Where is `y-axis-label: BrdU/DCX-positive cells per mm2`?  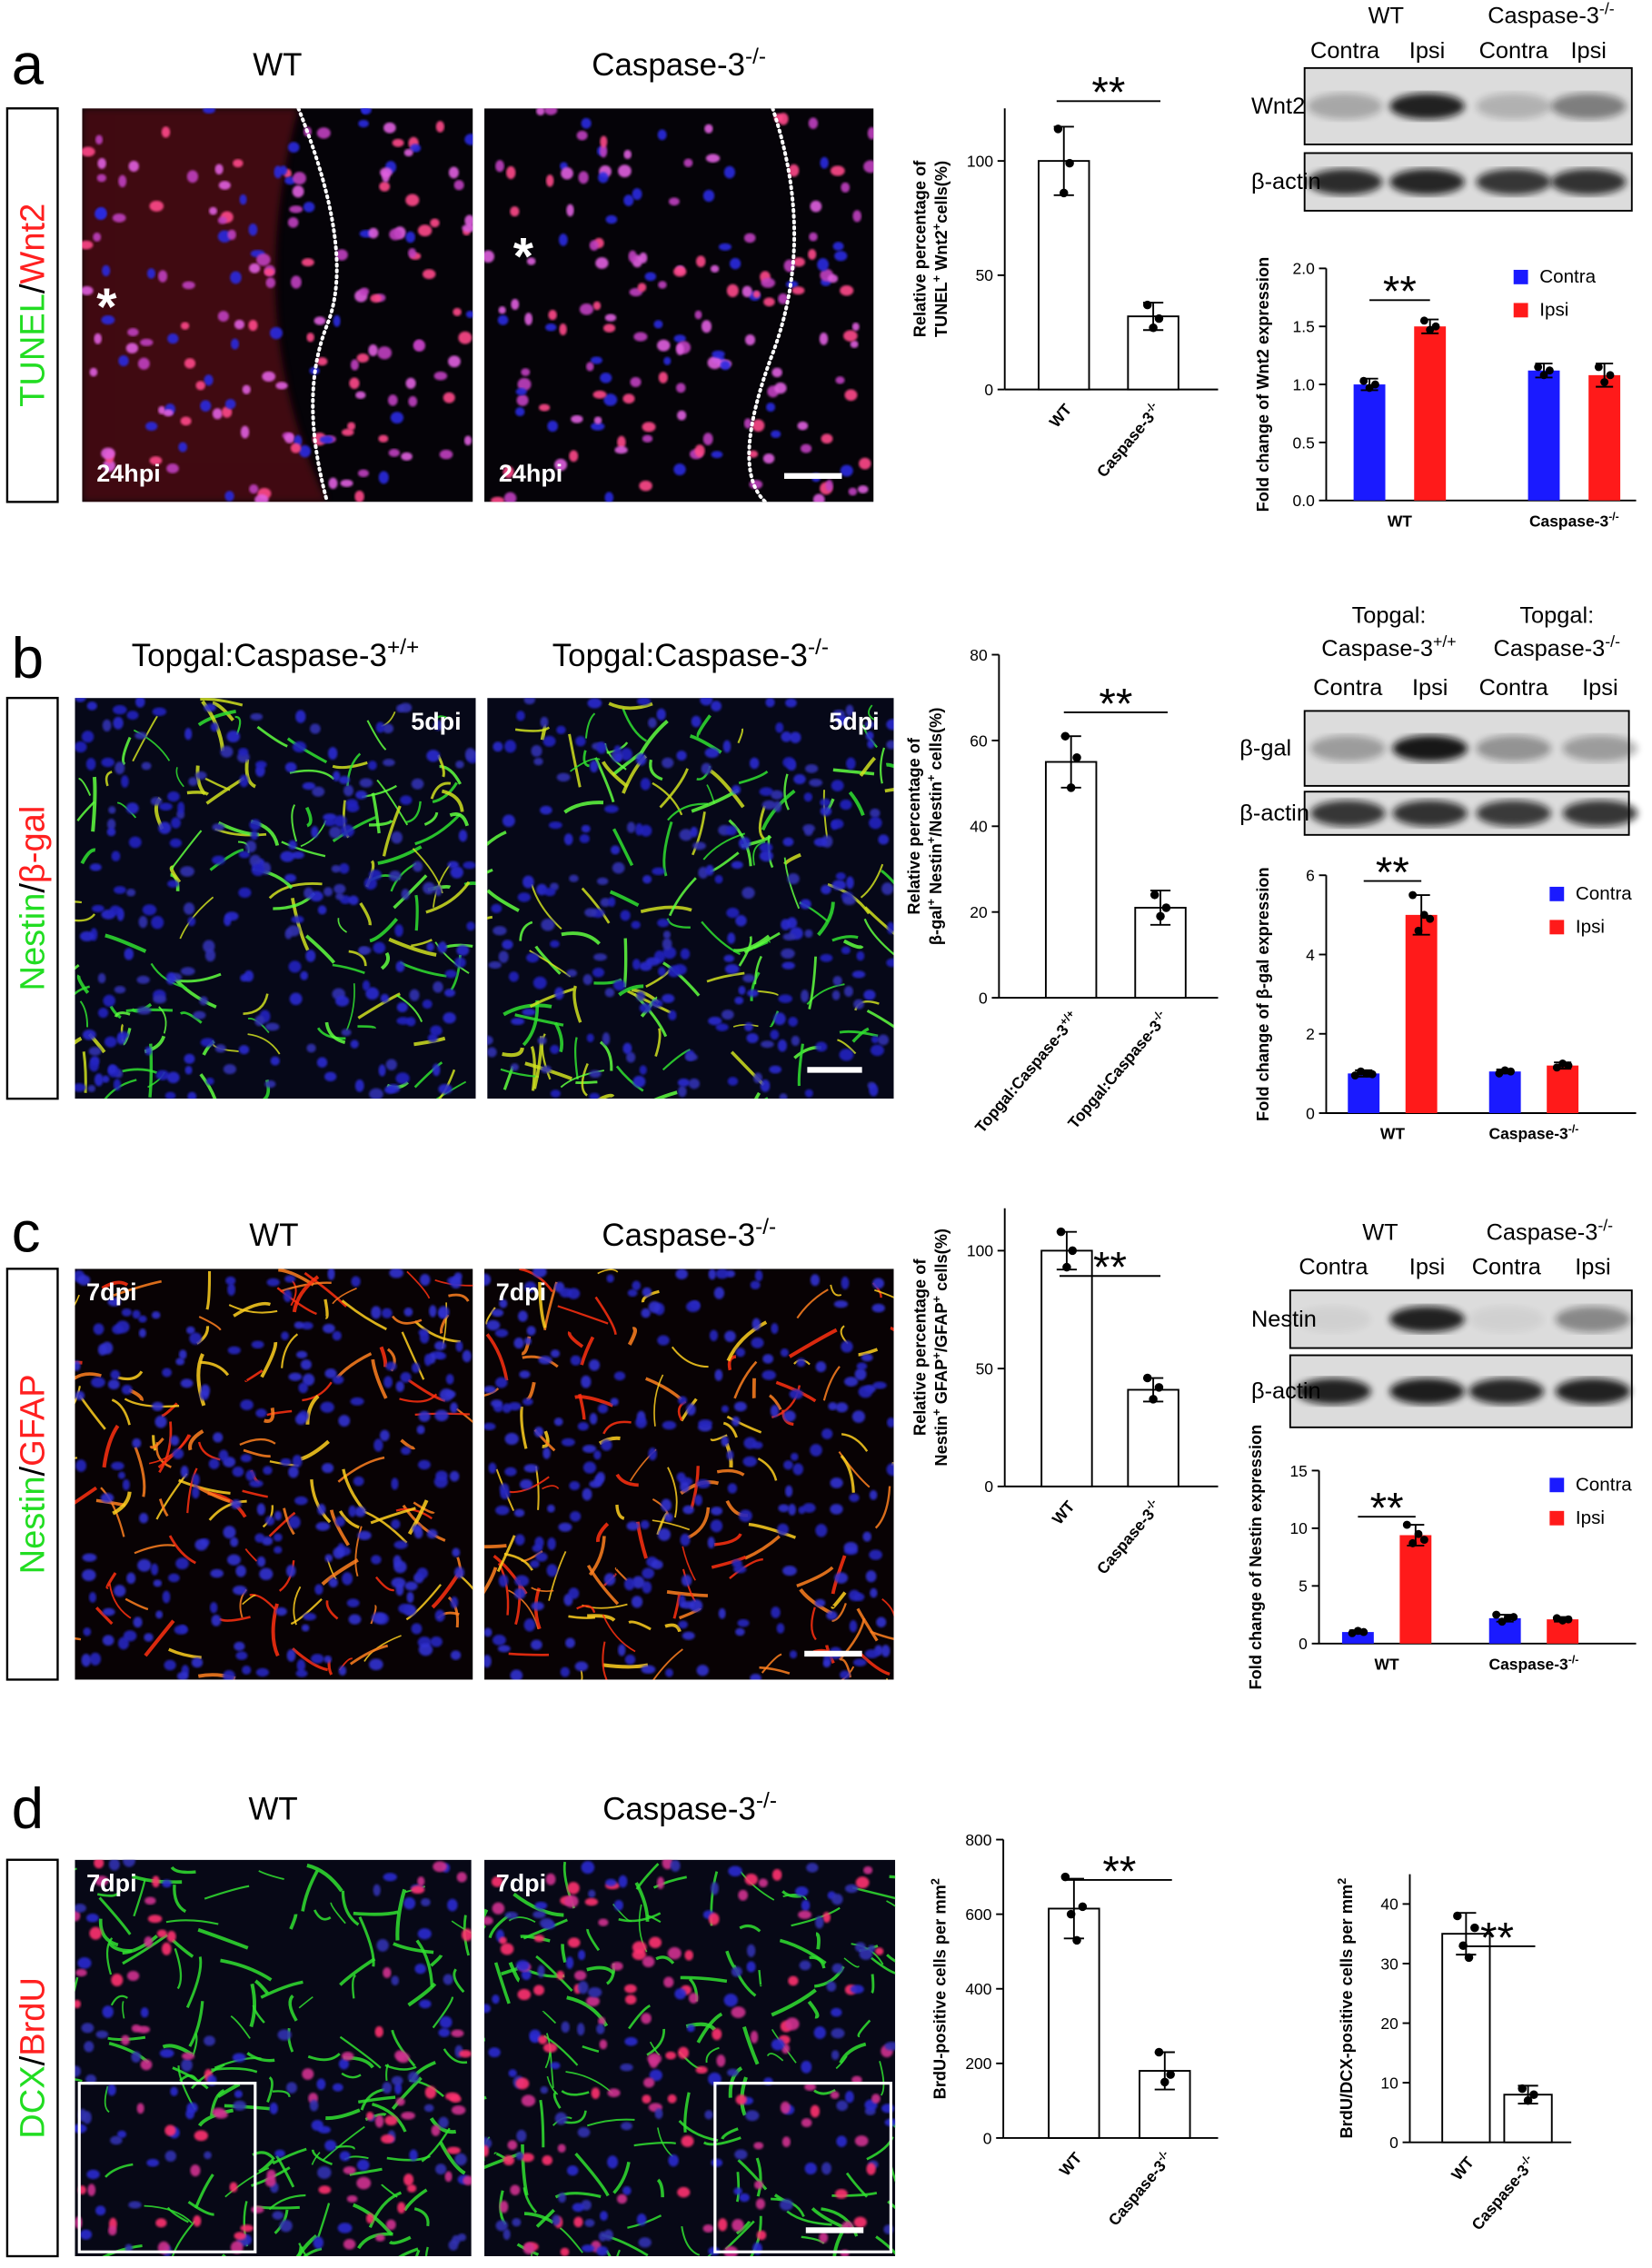 y-axis-label: BrdU/DCX-positive cells per mm2 is located at coordinates (1346, 2008).